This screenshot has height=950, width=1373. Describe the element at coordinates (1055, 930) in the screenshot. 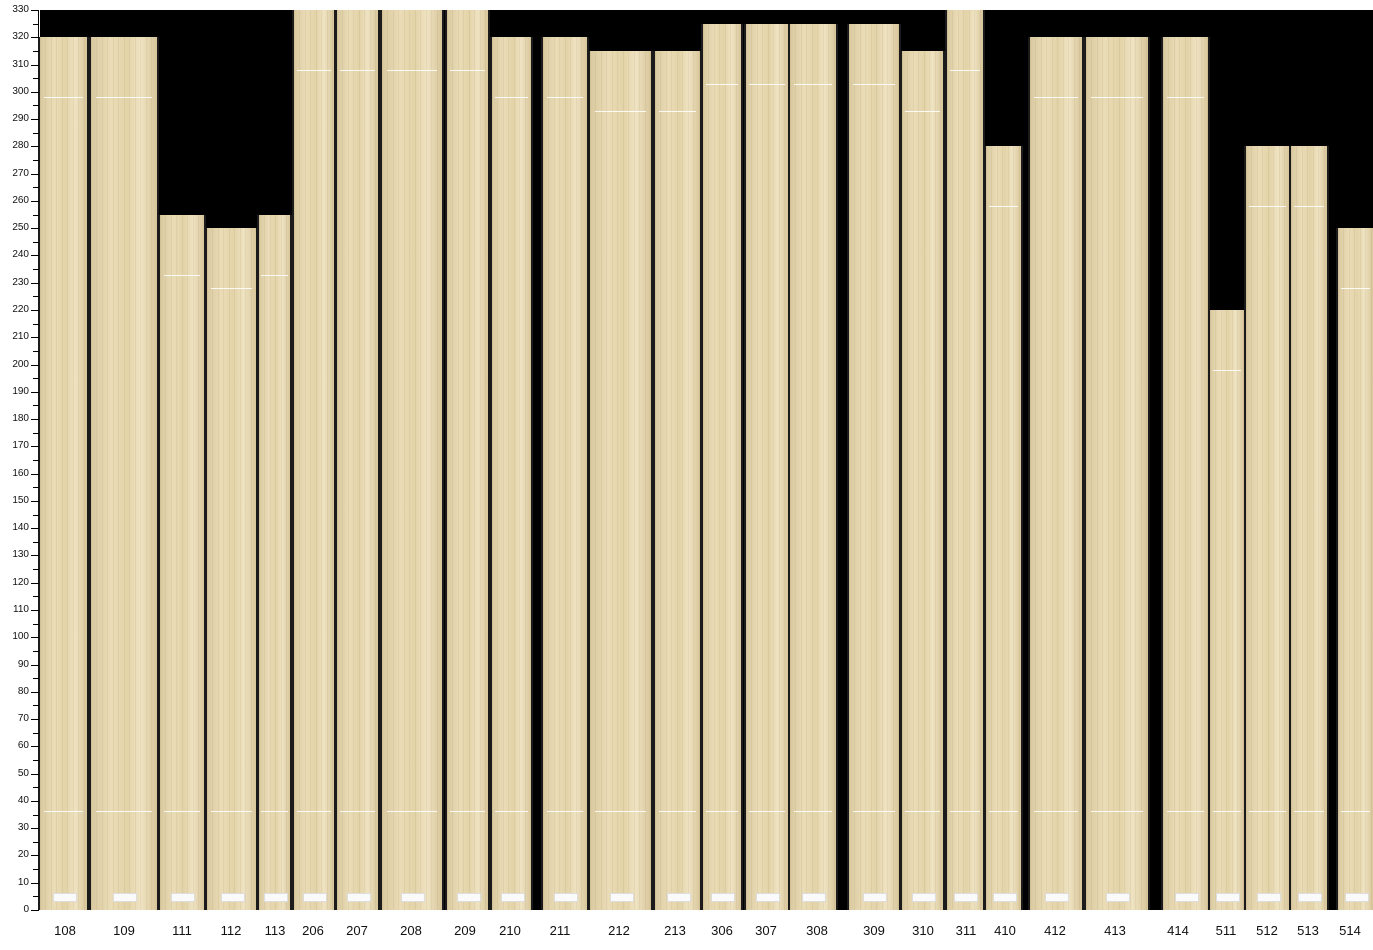

I see `x-tick-label: 412` at that location.